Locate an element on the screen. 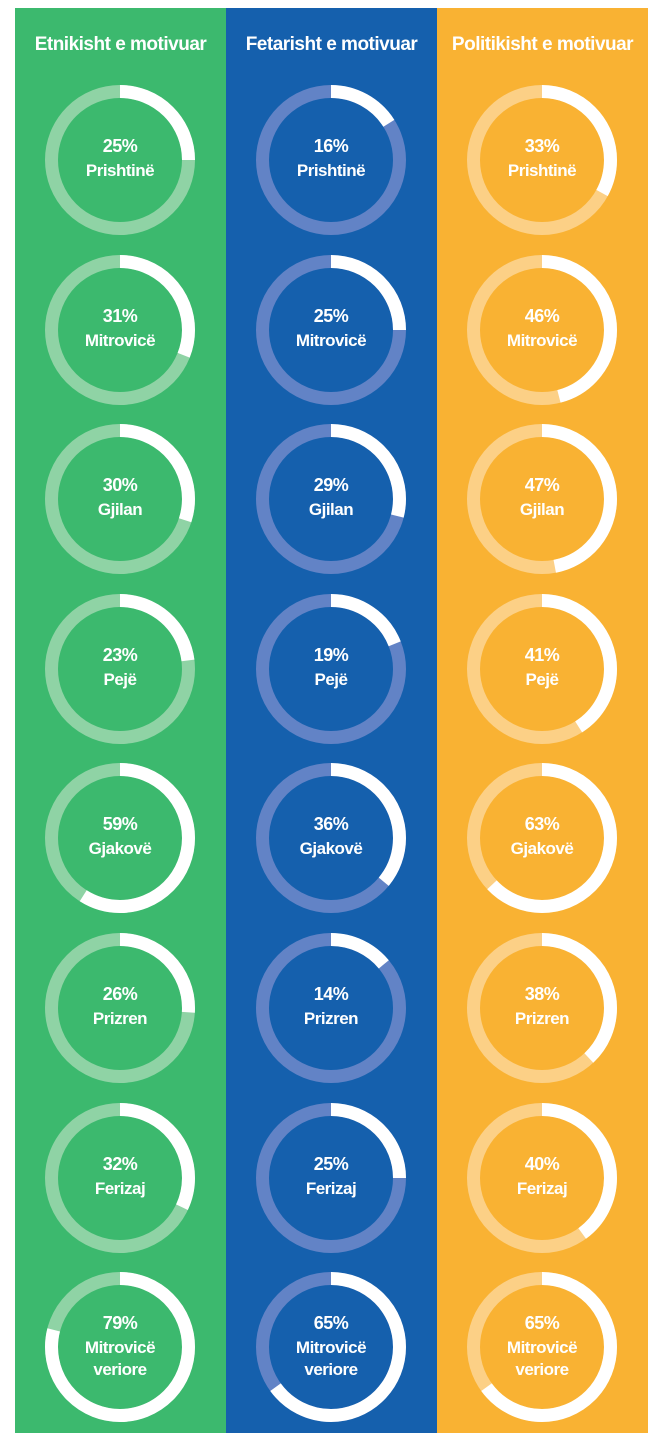  donut-cell: 30% Gjilan is located at coordinates (120, 509).